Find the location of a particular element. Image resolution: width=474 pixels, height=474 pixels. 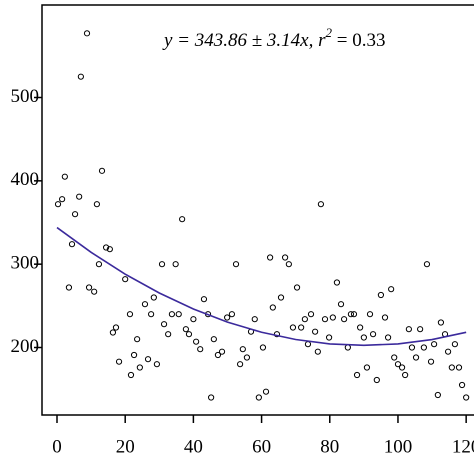

y-tick-label: 200 is located at coordinates (25, 346).